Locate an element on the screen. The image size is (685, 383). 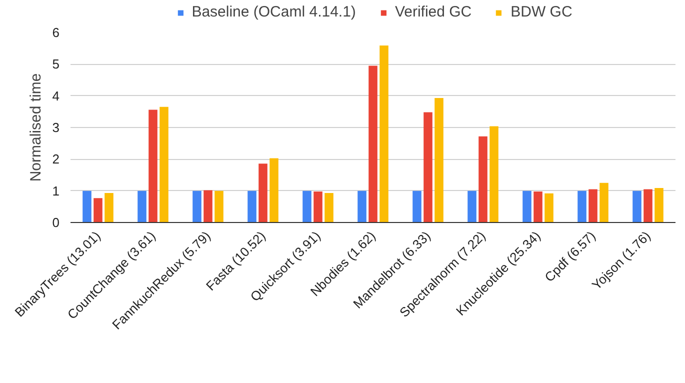
y-tick-label: 1 is located at coordinates (56, 190).